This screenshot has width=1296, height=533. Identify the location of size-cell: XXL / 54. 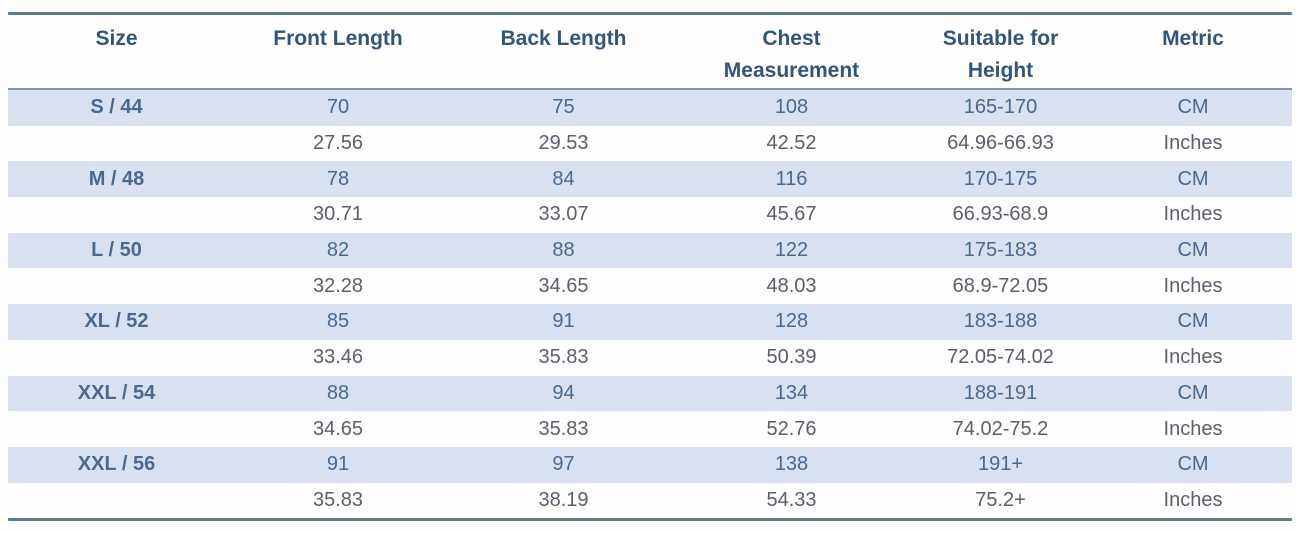
(116, 392).